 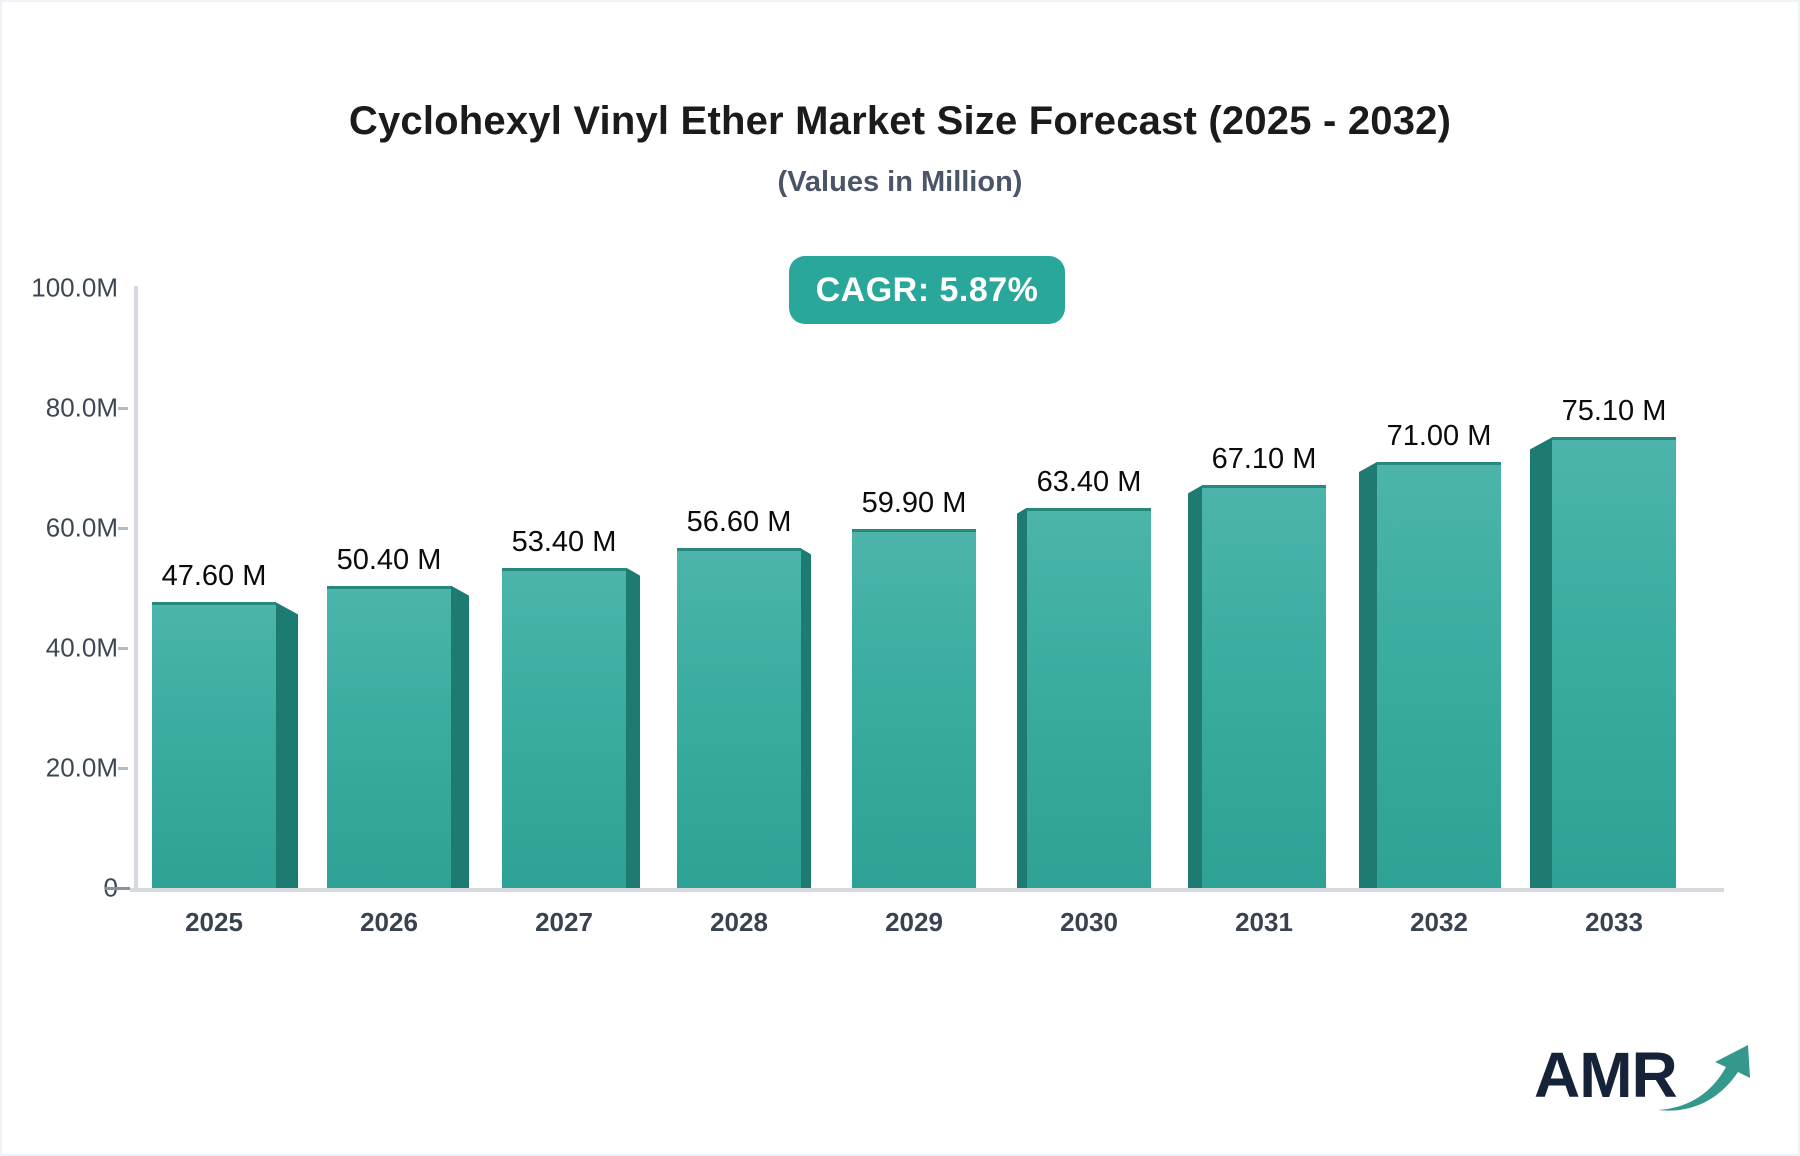 I want to click on bar-value-label: 56.60 M, so click(x=739, y=522).